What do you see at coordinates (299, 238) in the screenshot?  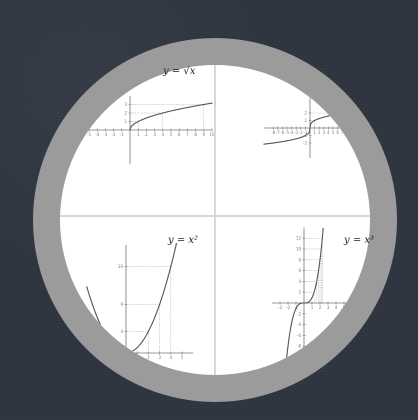 I see `y-tick-label: 12` at bounding box center [299, 238].